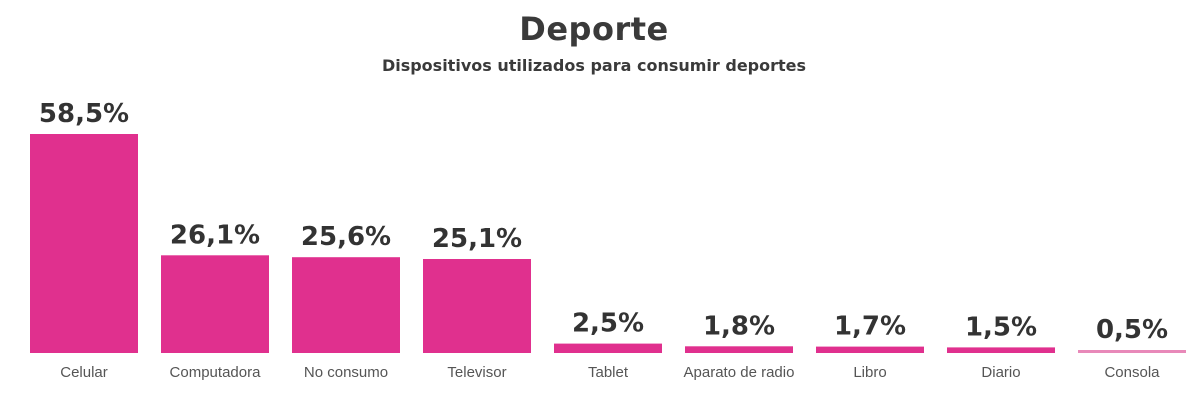  What do you see at coordinates (1001, 350) in the screenshot?
I see `bar-diario` at bounding box center [1001, 350].